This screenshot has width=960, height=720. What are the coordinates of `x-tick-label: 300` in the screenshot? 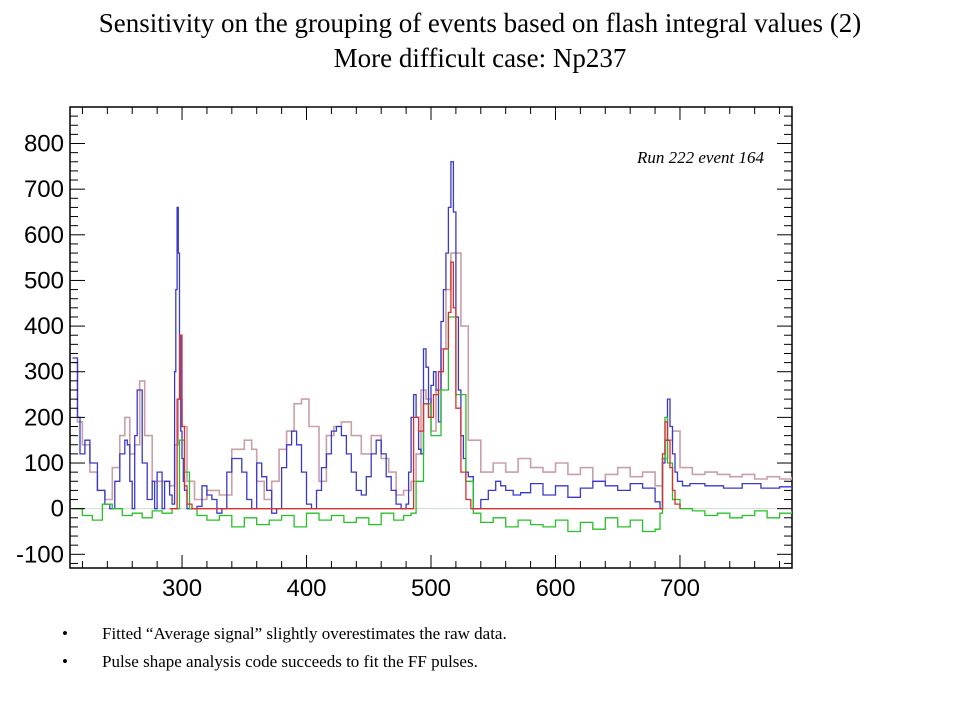 It's located at (182, 588).